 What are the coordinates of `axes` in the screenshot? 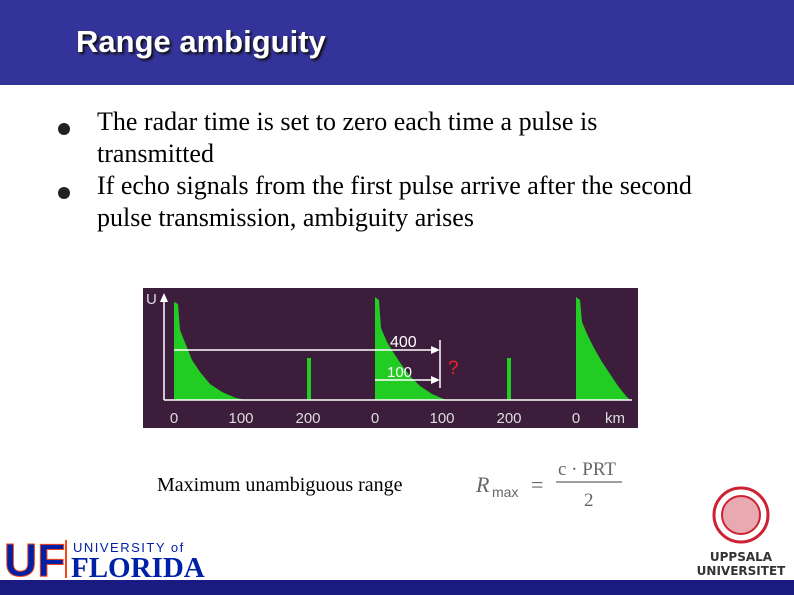 It's located at (397, 350).